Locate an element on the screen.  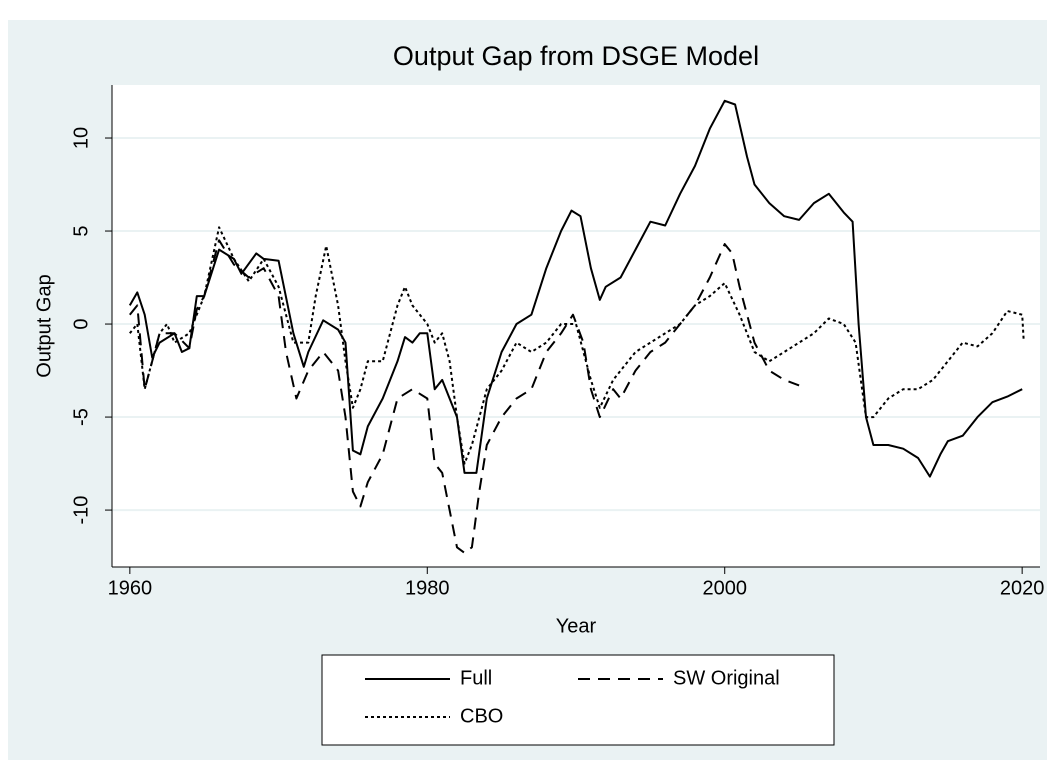
y-tick-label: 0 is located at coordinates (81, 323).